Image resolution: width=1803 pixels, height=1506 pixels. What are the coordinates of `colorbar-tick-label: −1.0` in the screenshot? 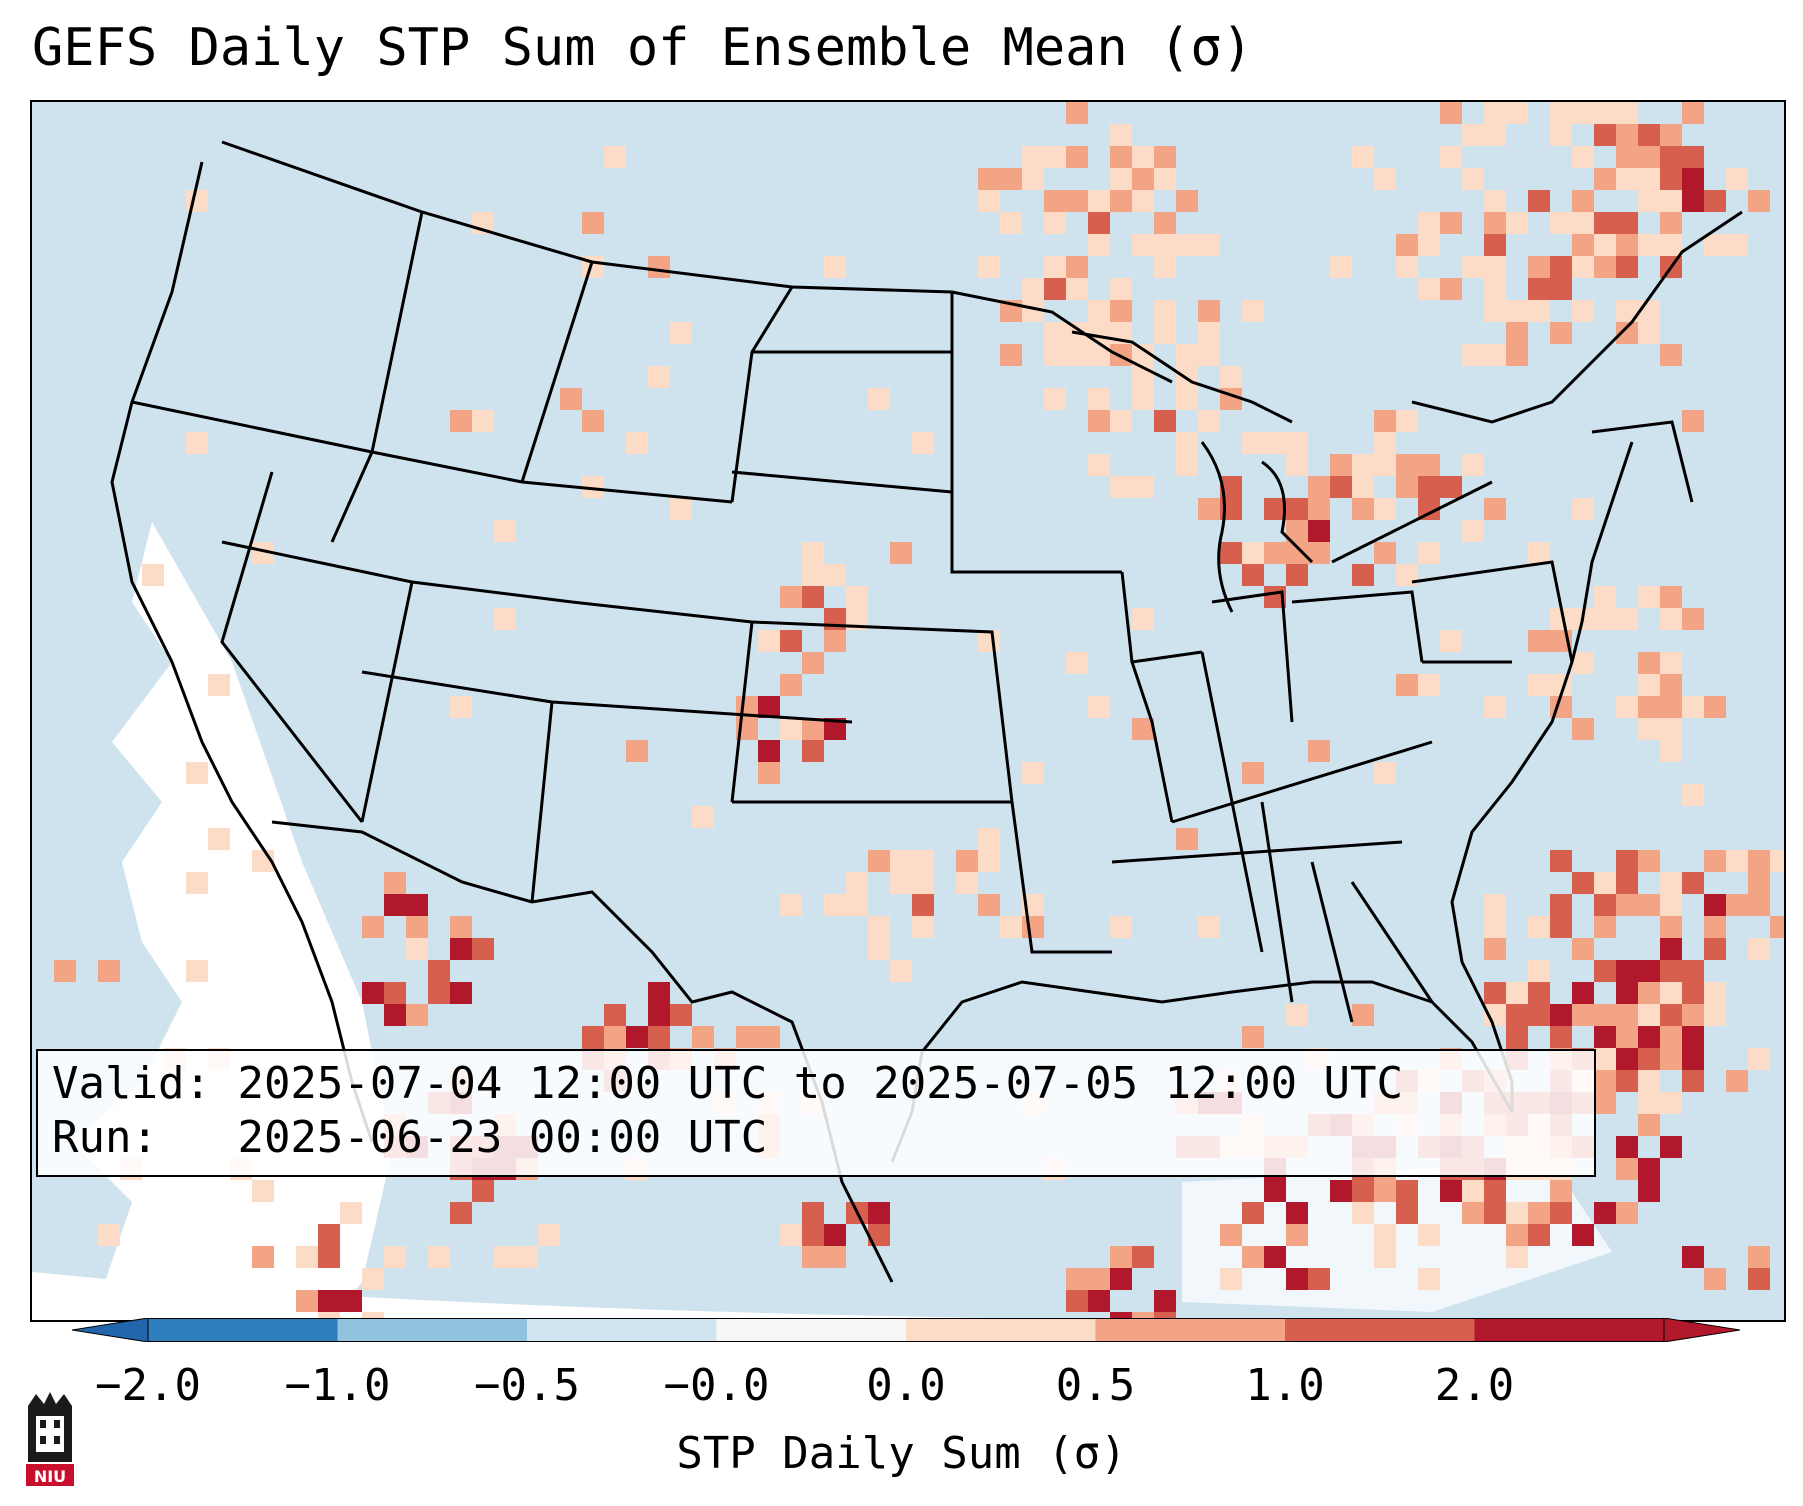 It's located at (337, 1385).